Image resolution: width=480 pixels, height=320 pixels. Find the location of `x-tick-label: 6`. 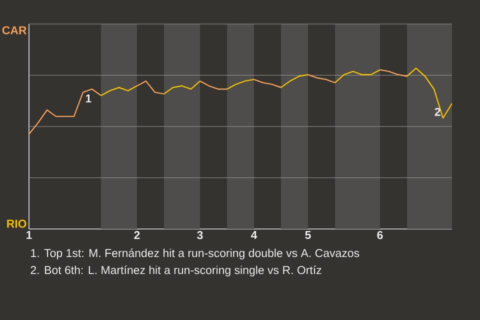

x-tick-label: 6 is located at coordinates (380, 235).